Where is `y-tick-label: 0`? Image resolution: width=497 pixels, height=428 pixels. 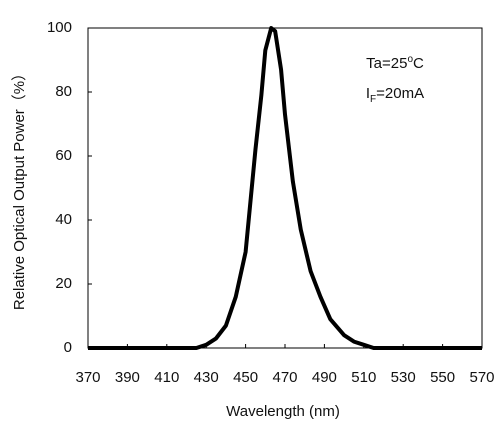
y-tick-label: 0 is located at coordinates (68, 347).